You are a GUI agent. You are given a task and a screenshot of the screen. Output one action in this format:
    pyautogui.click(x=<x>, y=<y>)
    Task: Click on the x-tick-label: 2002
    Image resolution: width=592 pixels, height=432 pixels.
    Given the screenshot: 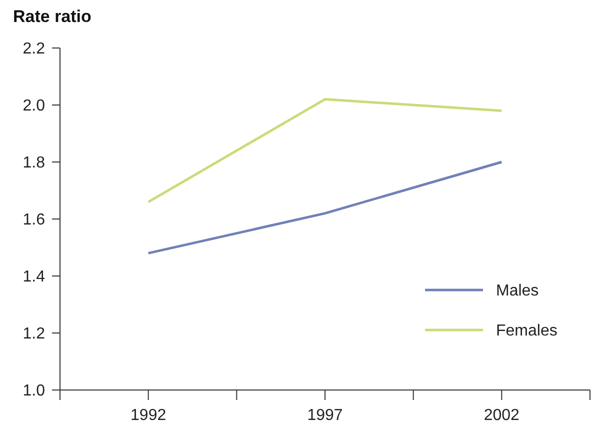 What is the action you would take?
    pyautogui.click(x=502, y=415)
    